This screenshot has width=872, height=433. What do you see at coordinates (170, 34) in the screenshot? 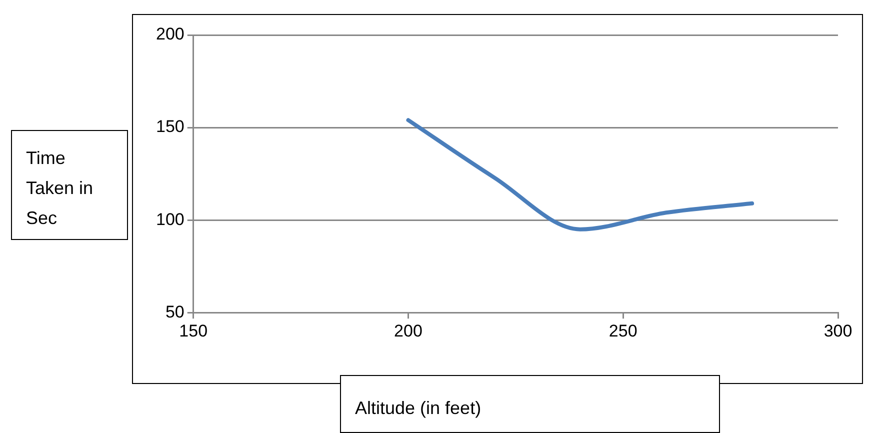
I see `y-tick-label: 200` at bounding box center [170, 34].